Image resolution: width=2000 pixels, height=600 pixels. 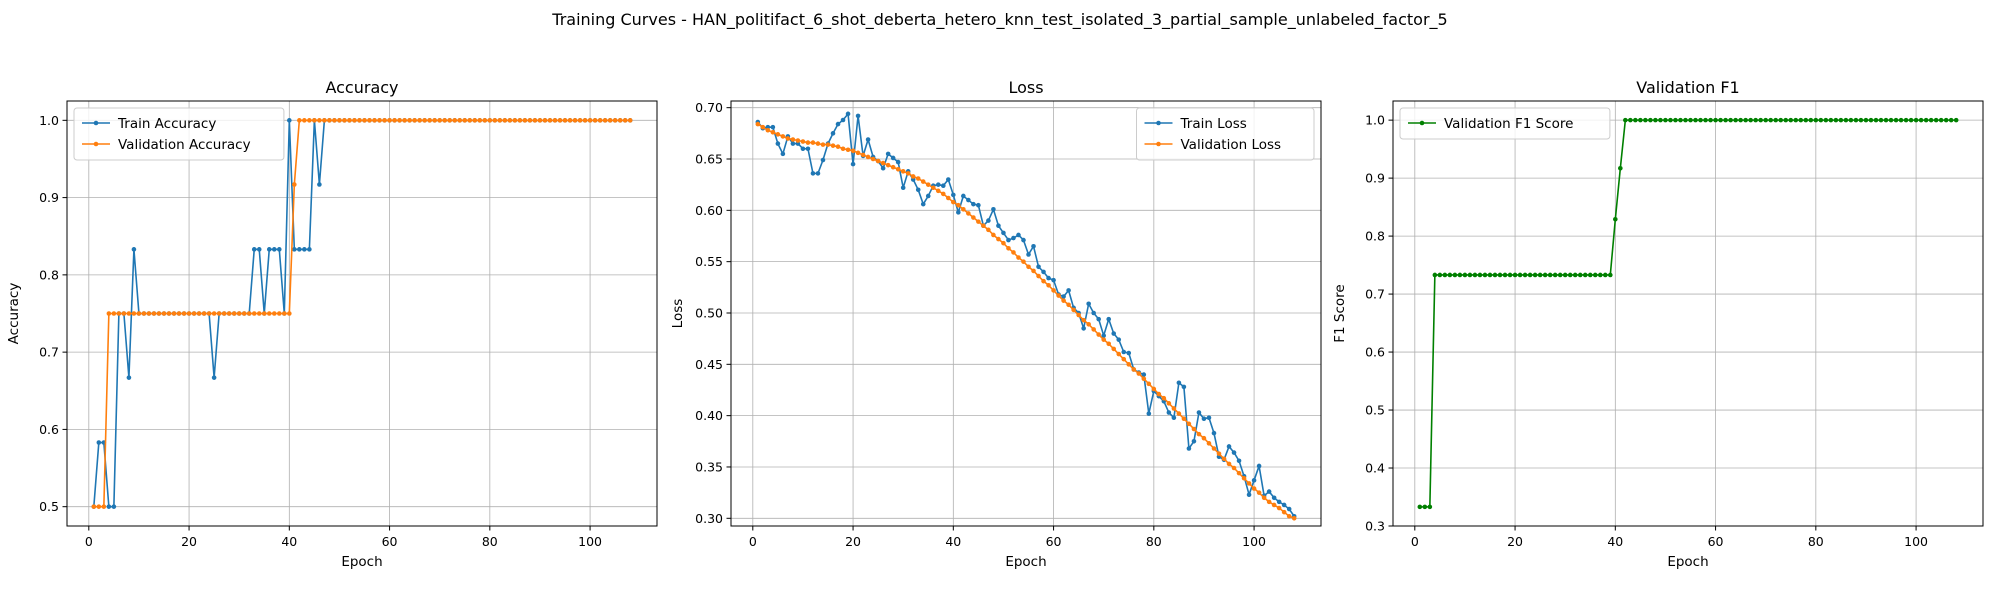 I want to click on legend: Train Accuracy Validation Accuracy, so click(x=179, y=134).